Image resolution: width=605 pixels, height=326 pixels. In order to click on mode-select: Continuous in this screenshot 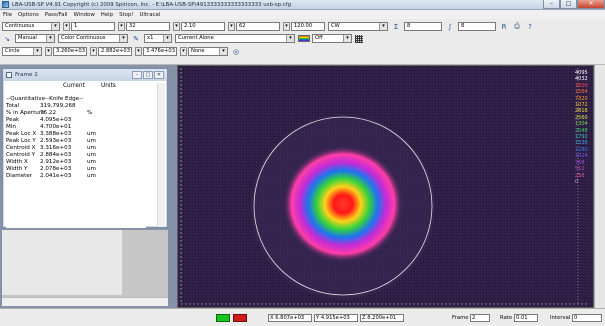, I will do `click(31, 26)`.